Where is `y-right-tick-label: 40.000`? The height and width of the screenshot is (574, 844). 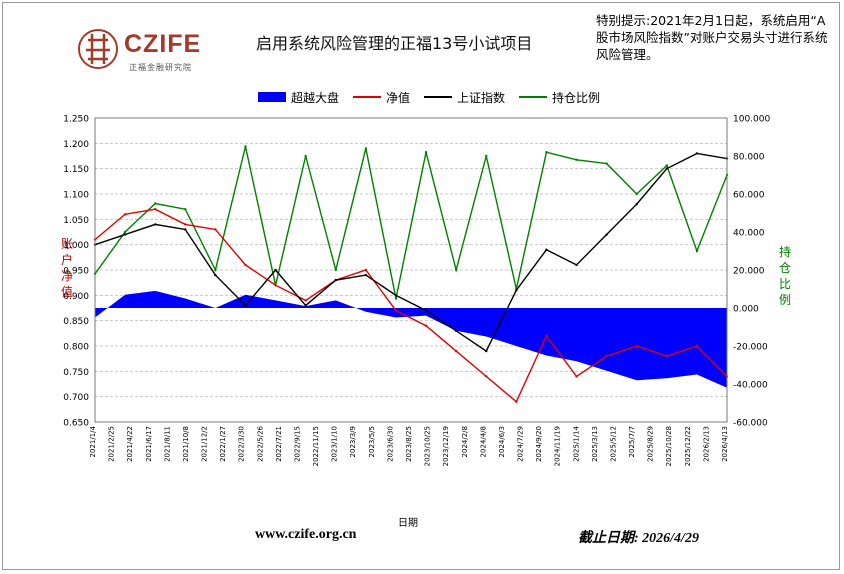
y-right-tick-label: 40.000 is located at coordinates (749, 234).